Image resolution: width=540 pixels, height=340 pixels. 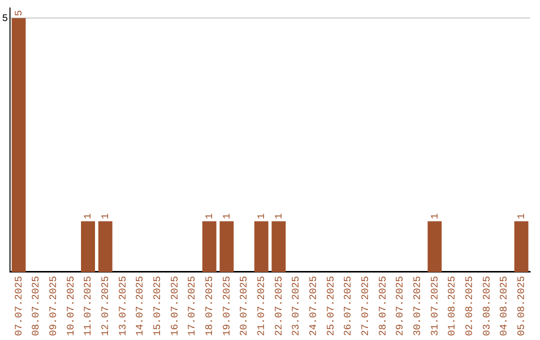 I want to click on x-tick-label: 10.07.2025, so click(x=72, y=306).